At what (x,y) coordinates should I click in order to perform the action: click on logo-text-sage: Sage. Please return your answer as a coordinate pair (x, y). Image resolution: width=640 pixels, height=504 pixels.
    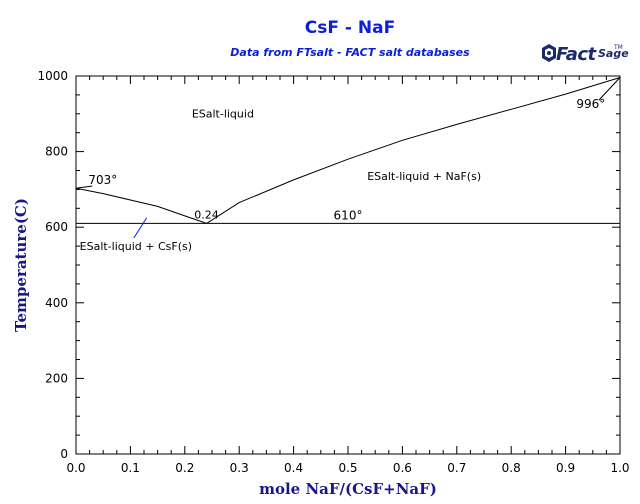
    Looking at the image, I should click on (613, 53).